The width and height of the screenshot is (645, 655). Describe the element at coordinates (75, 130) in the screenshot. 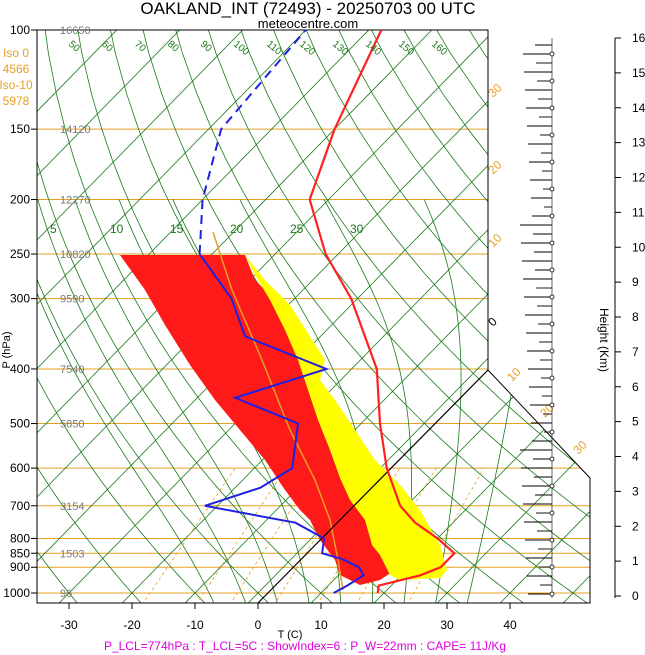

I see `height-label: 14120` at that location.